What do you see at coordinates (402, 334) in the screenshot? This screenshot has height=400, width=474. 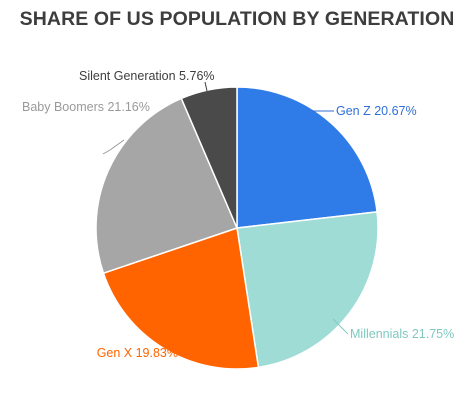 I see `slice-label-millennials: Millennials 21.75%` at bounding box center [402, 334].